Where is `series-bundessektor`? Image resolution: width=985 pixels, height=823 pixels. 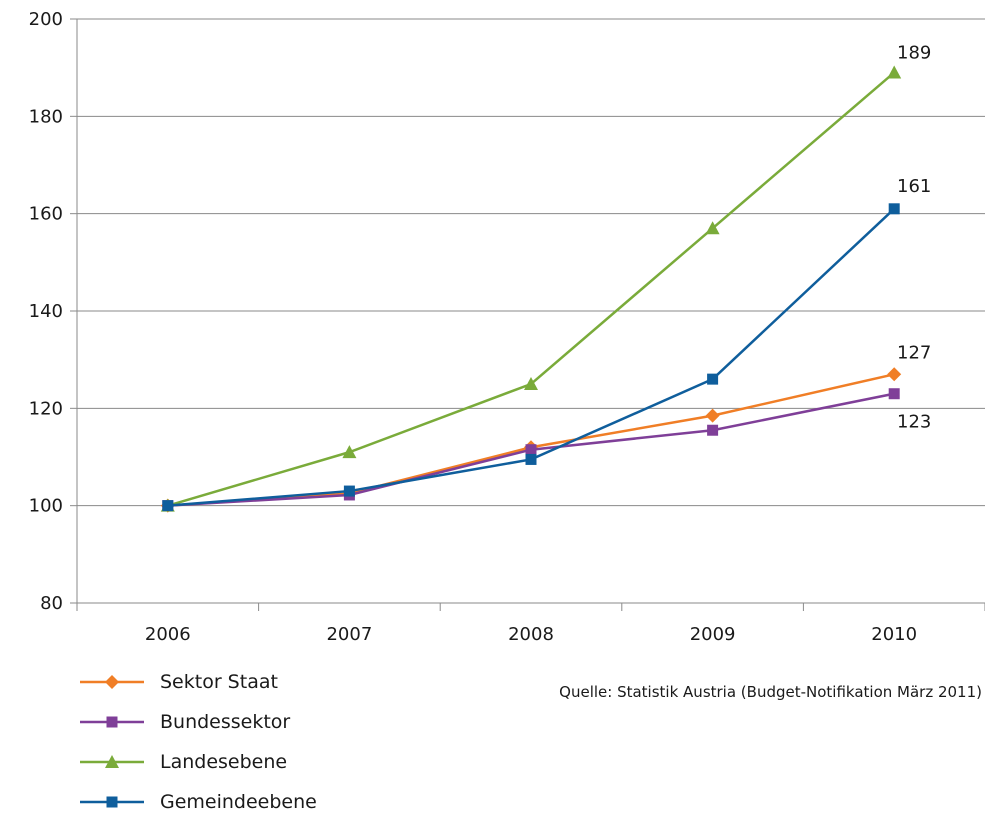
series-bundessektor is located at coordinates (531, 450).